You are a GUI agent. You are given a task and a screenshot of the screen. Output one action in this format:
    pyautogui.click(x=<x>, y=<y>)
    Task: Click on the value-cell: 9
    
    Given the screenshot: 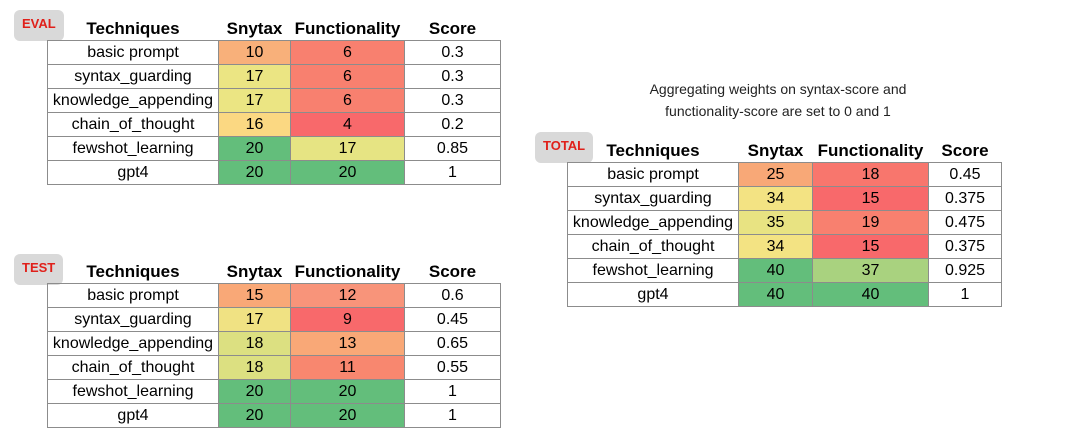 What is the action you would take?
    pyautogui.click(x=347, y=319)
    